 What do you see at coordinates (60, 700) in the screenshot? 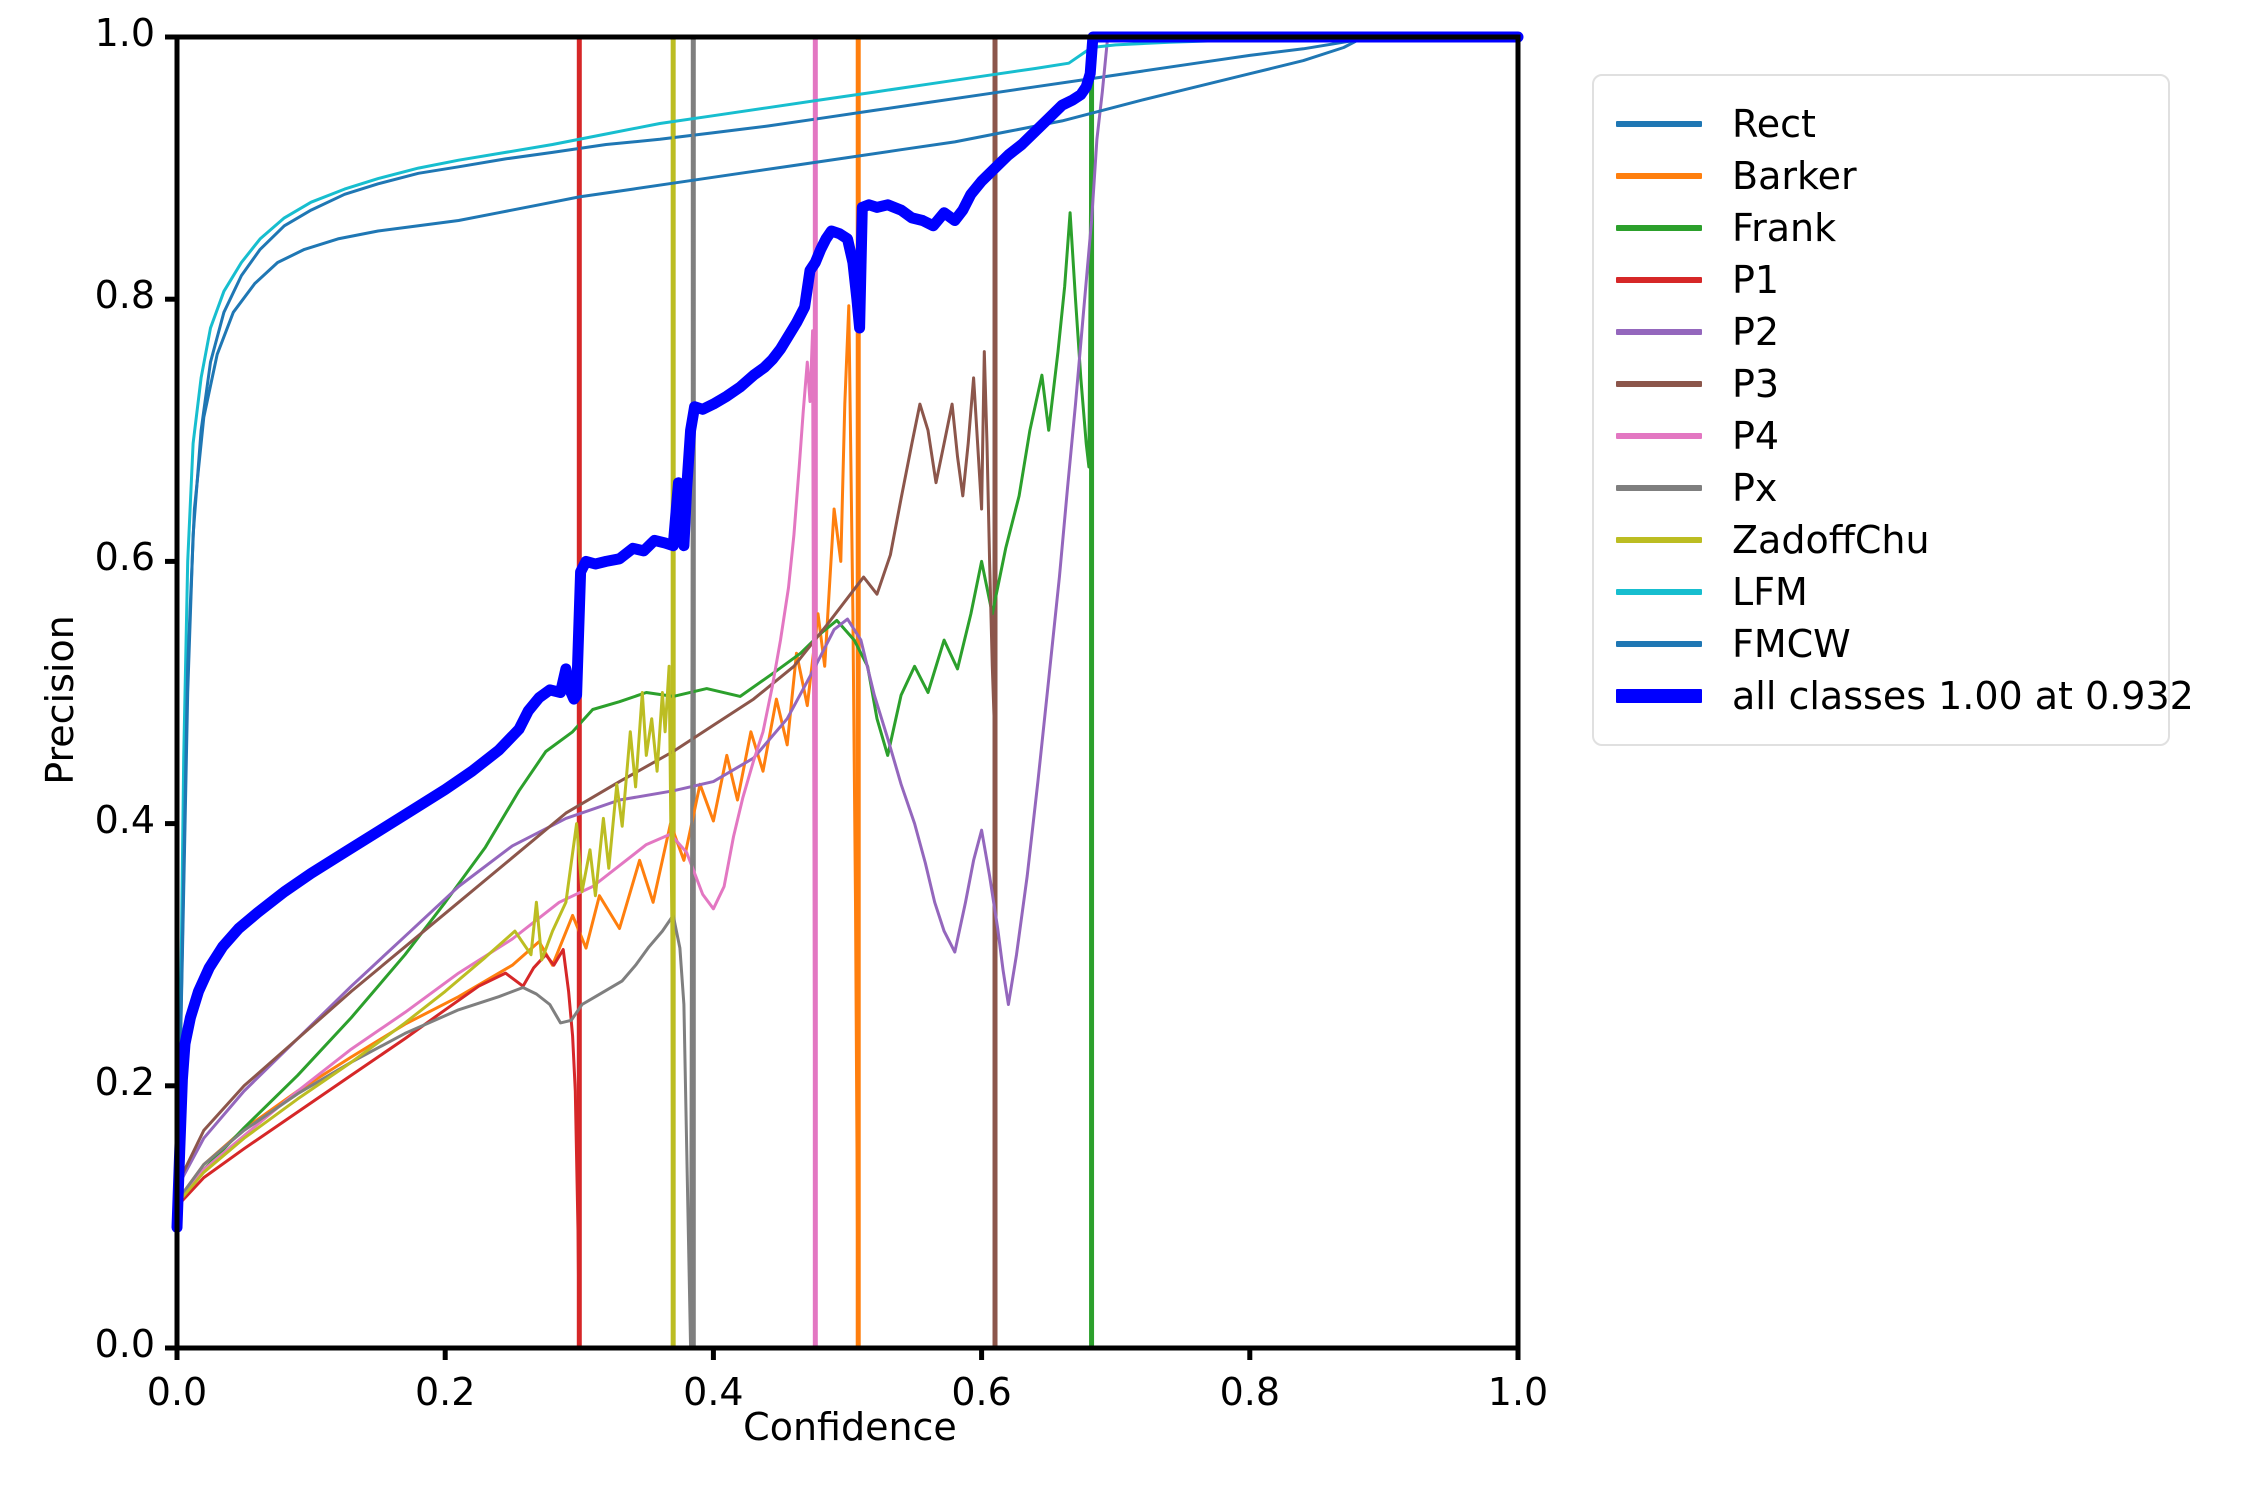
I see `y-axis-label: Precision` at bounding box center [60, 700].